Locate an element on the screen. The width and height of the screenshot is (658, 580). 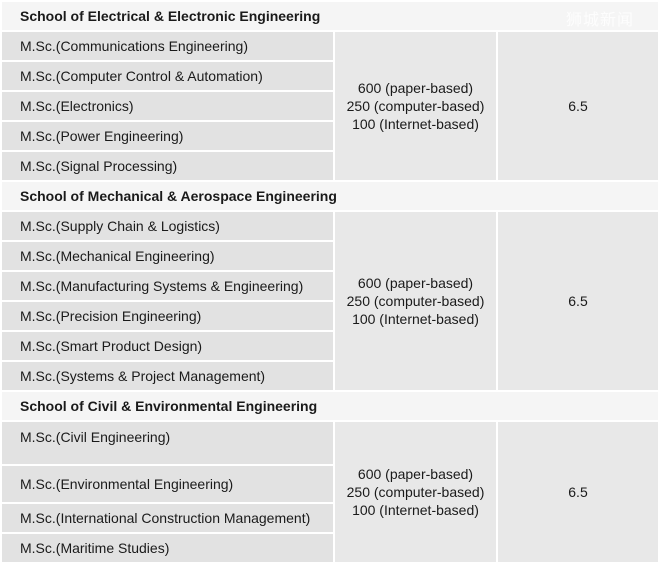
table-row: M.Sc.(Systems & Project Management) is located at coordinates (329, 376).